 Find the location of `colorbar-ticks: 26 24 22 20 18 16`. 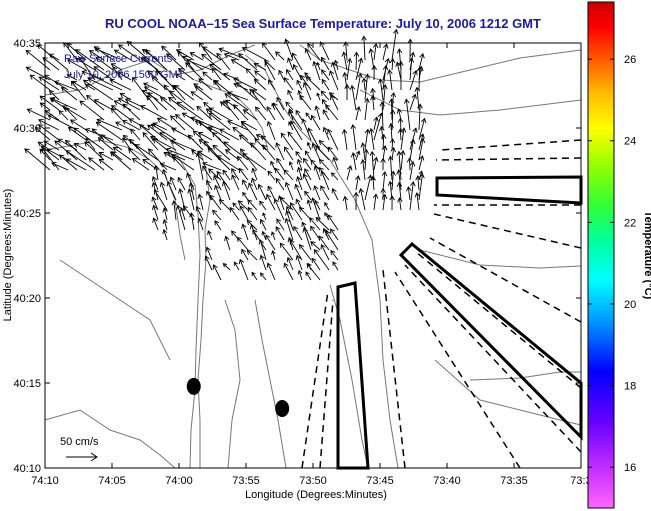

colorbar-ticks: 26 24 22 20 18 16 is located at coordinates (612, 264).